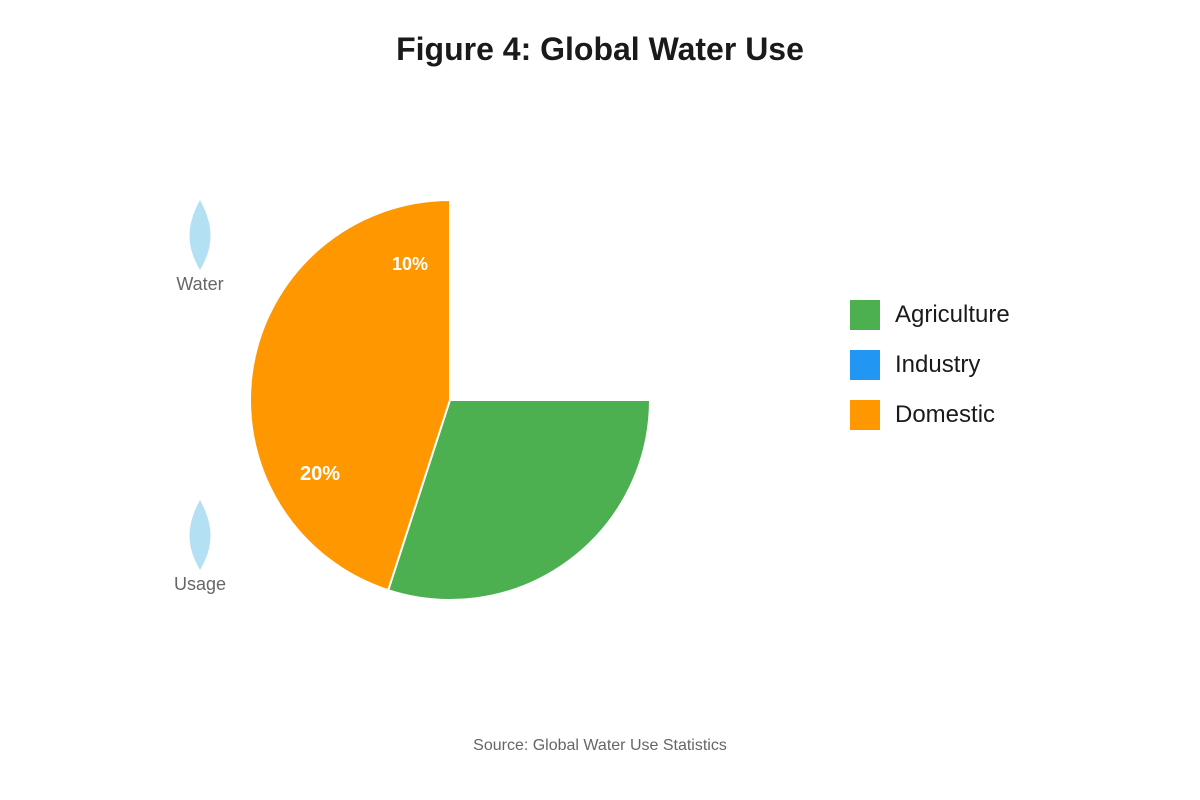  Describe the element at coordinates (350, 395) in the screenshot. I see `pie-slice-domestic` at that location.